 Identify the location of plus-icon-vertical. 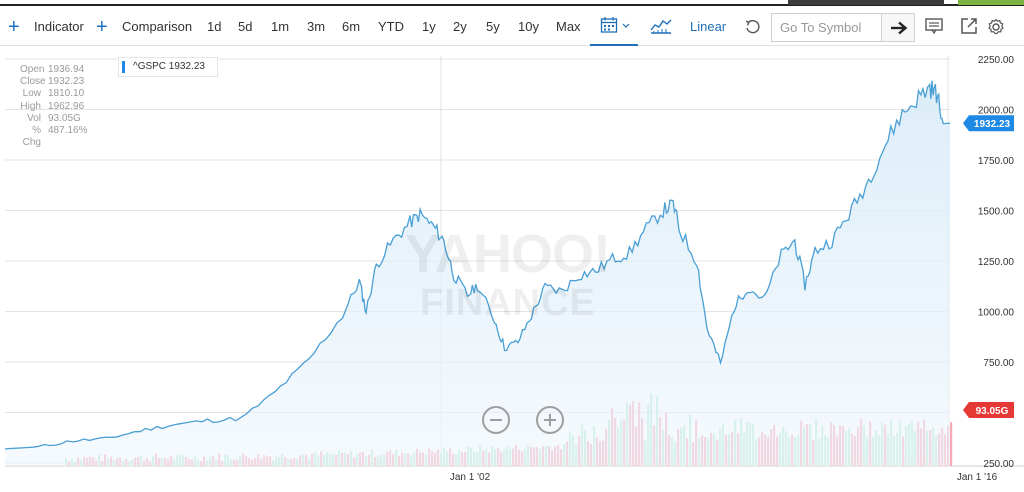
(550, 420).